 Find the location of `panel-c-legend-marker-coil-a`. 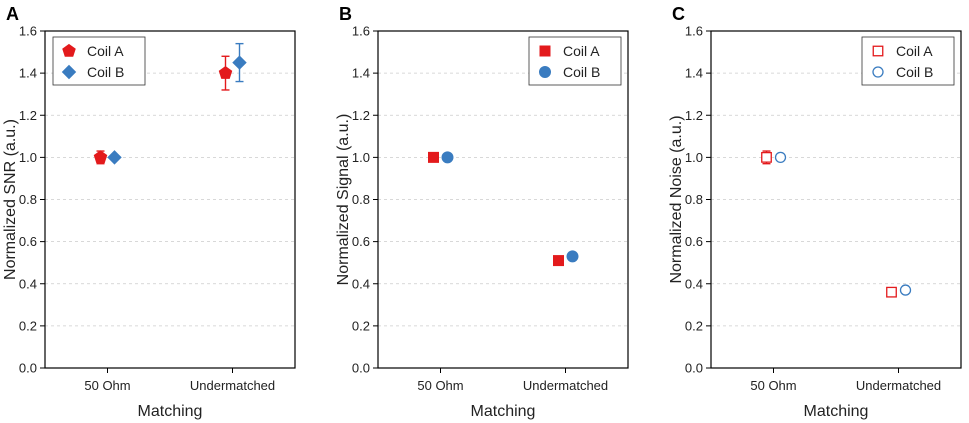

panel-c-legend-marker-coil-a is located at coordinates (878, 51).